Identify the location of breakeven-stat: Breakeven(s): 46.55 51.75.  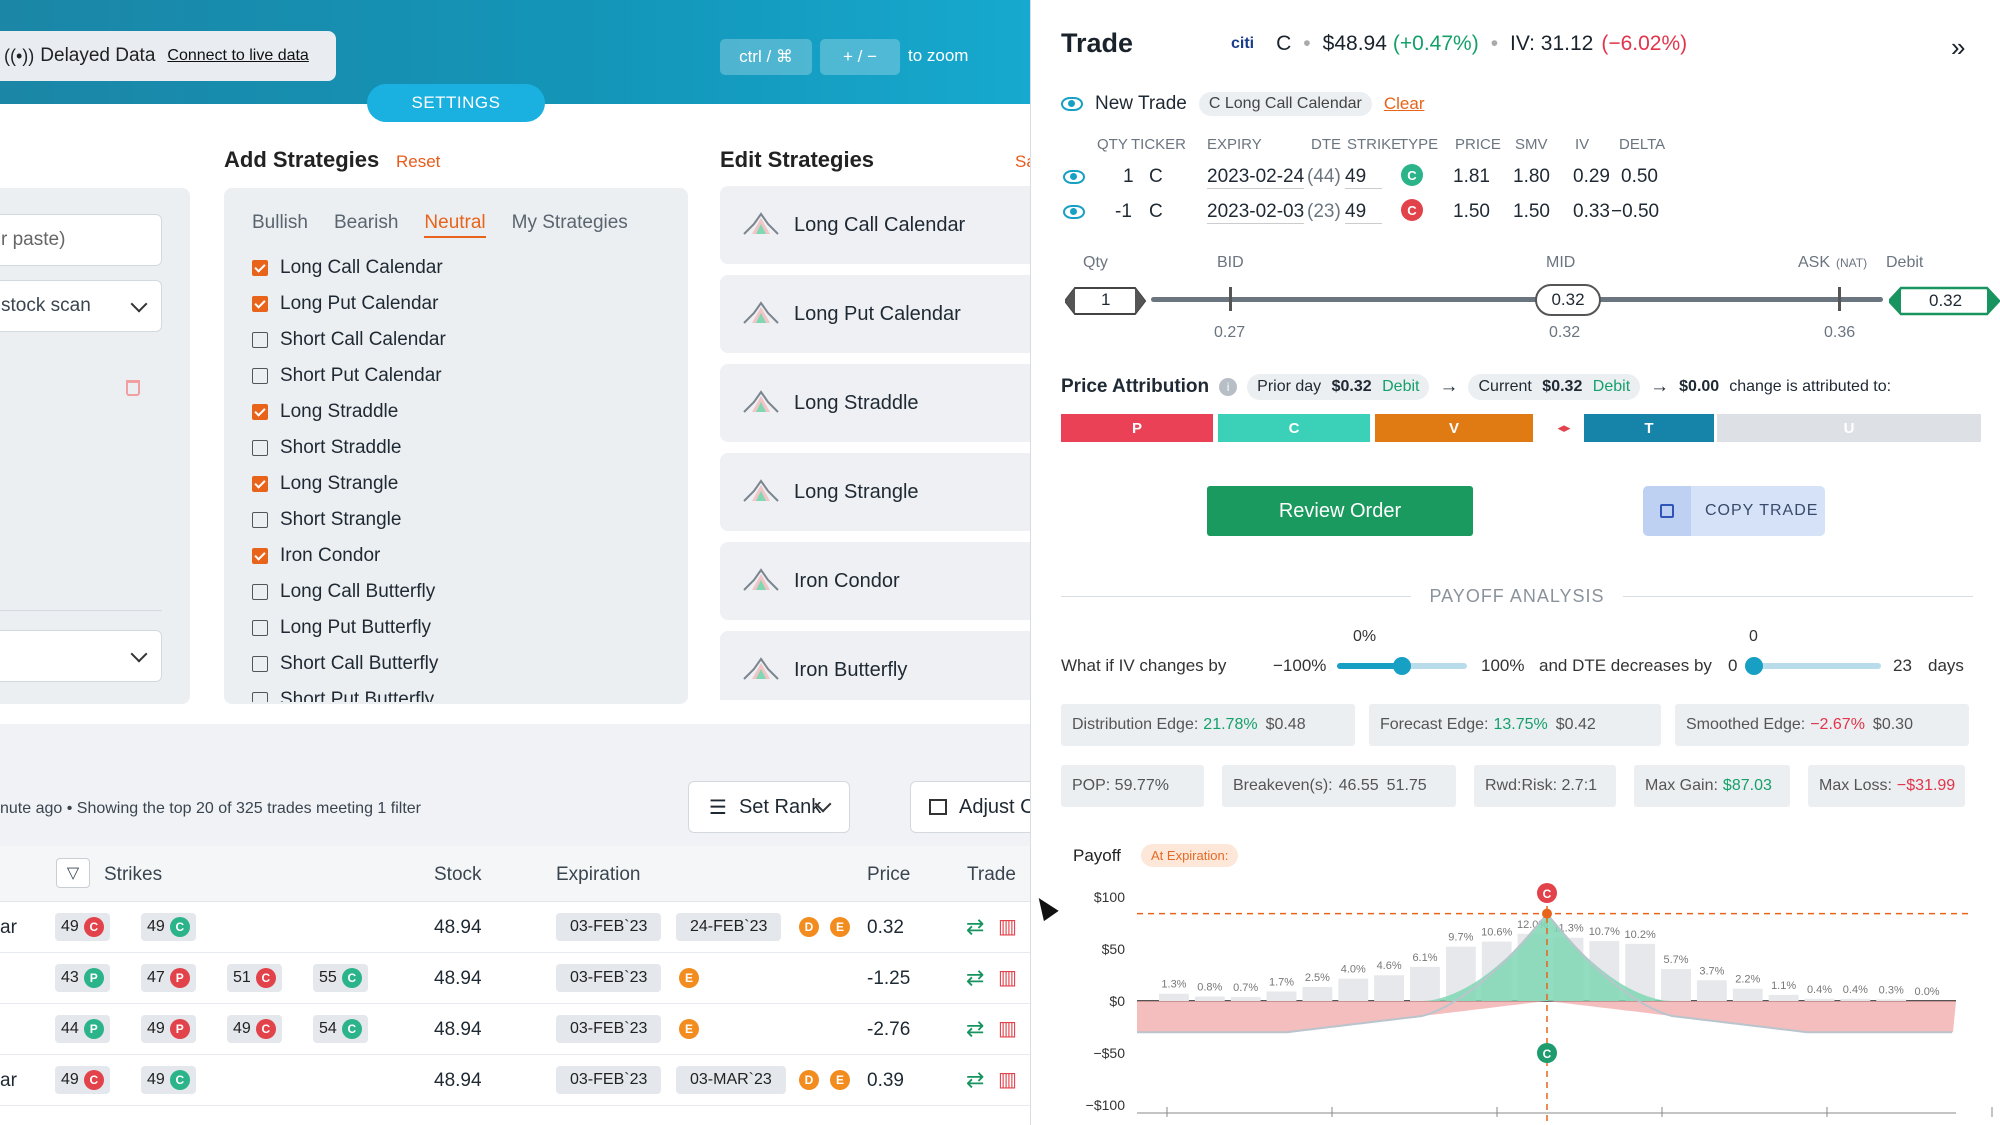
(1339, 786).